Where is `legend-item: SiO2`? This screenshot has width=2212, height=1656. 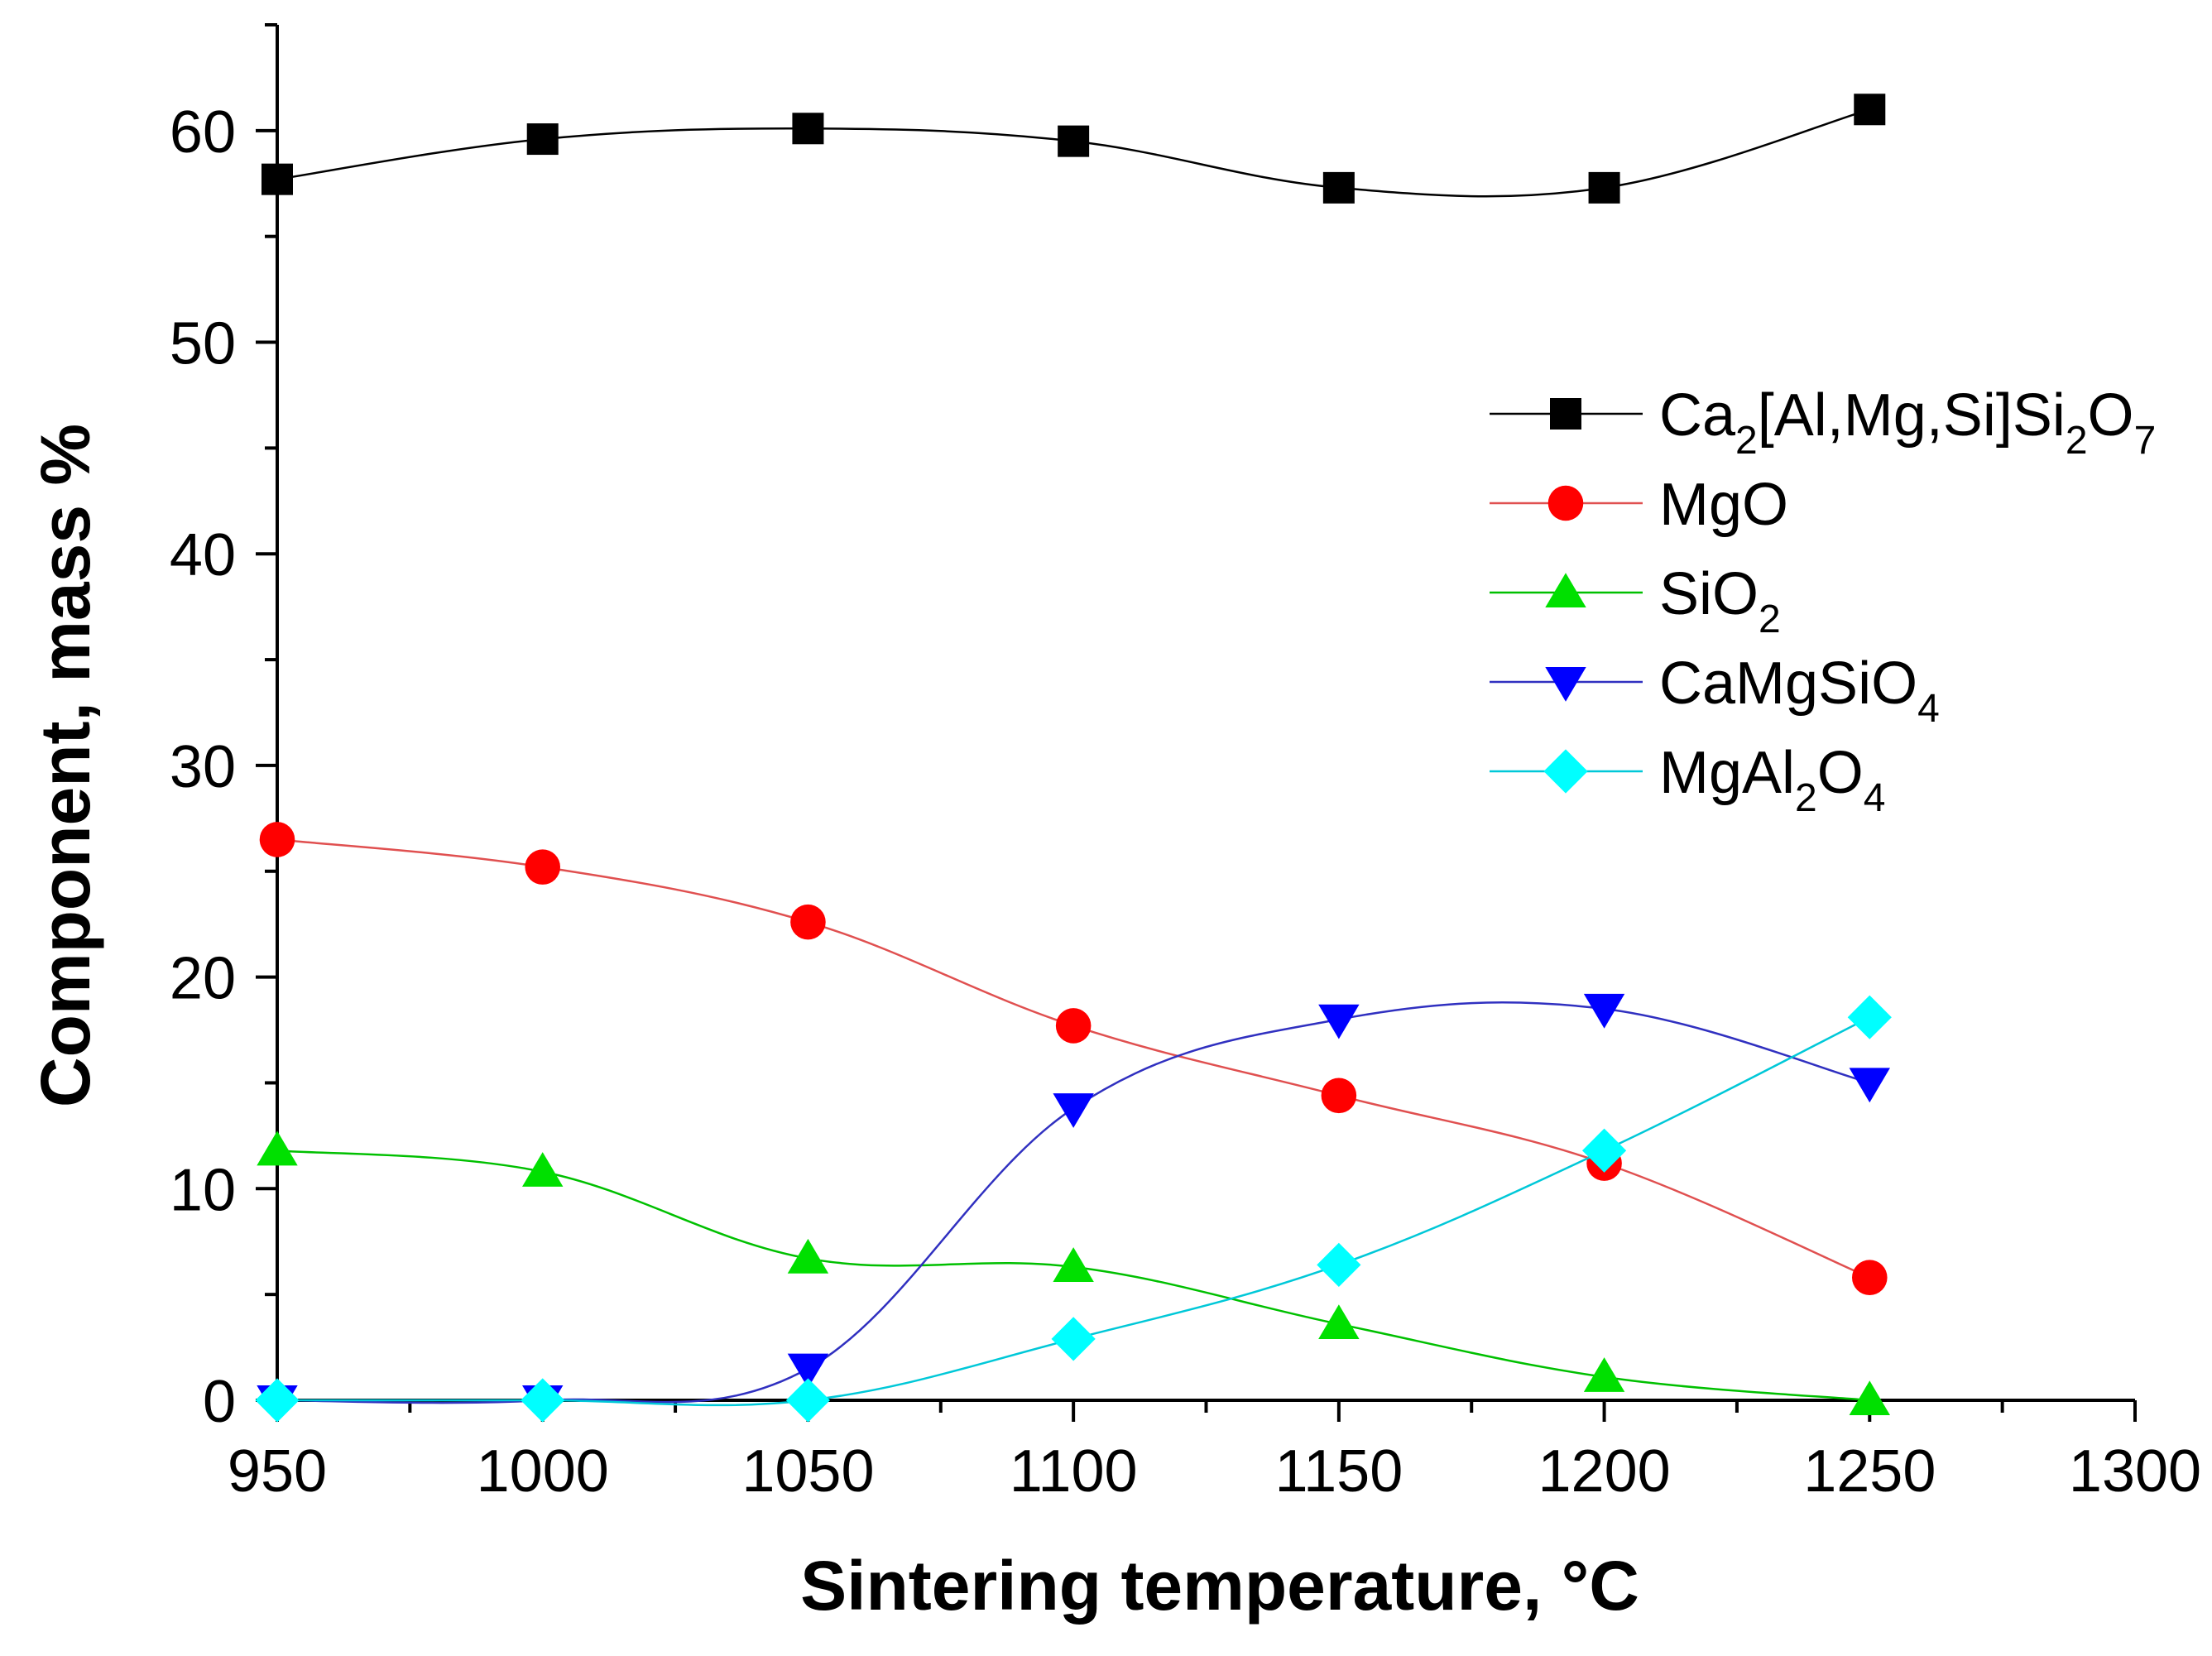 legend-item: SiO2 is located at coordinates (1635, 601).